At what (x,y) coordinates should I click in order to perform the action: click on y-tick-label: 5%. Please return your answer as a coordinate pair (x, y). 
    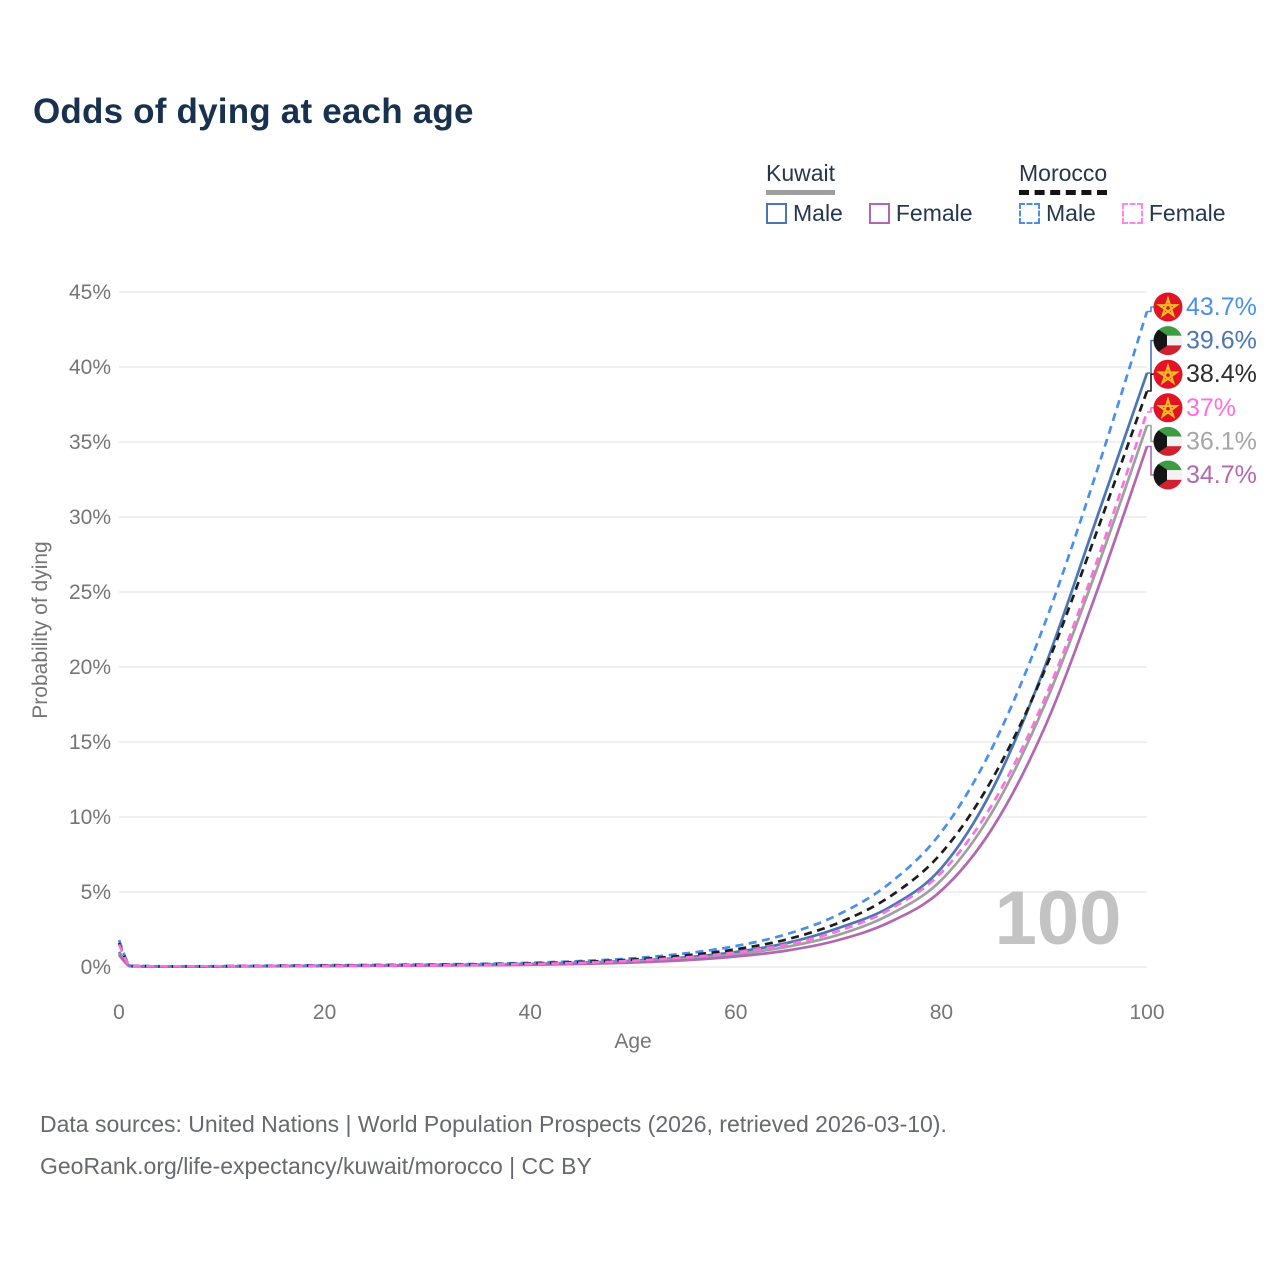
    Looking at the image, I should click on (96, 892).